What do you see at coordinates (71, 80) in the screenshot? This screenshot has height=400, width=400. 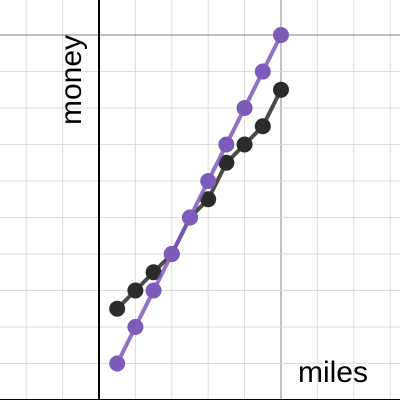 I see `y-axis-label: money` at bounding box center [71, 80].